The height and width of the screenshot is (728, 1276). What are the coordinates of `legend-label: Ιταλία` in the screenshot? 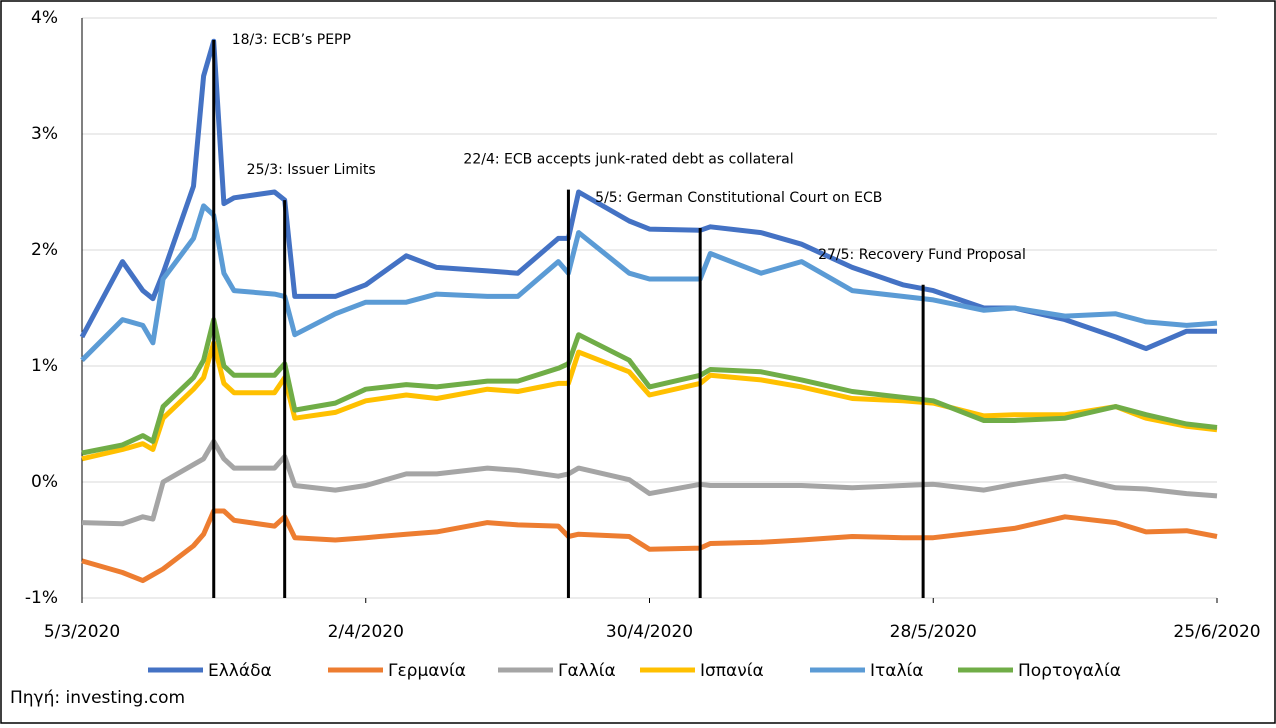 It's located at (896, 671).